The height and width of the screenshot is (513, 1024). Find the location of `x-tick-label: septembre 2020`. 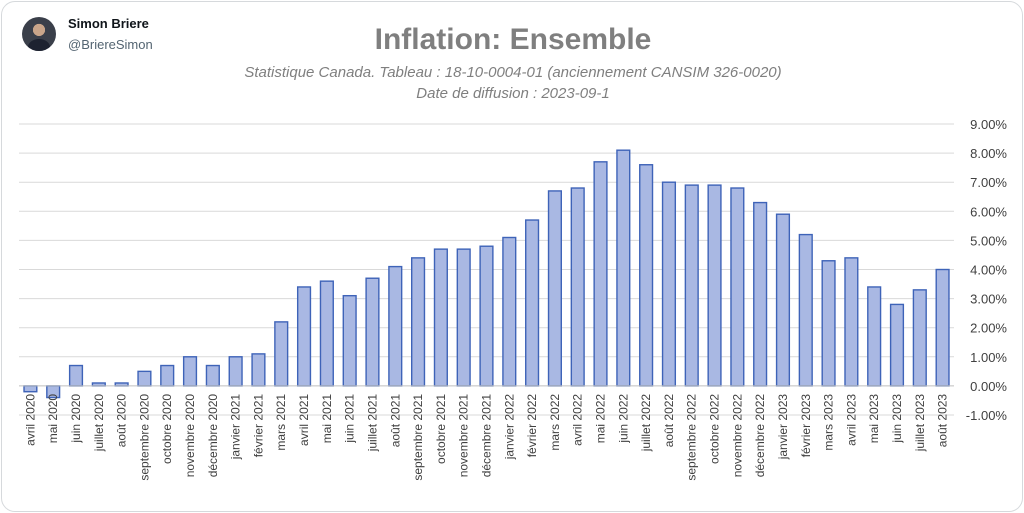

x-tick-label: septembre 2020 is located at coordinates (144, 437).